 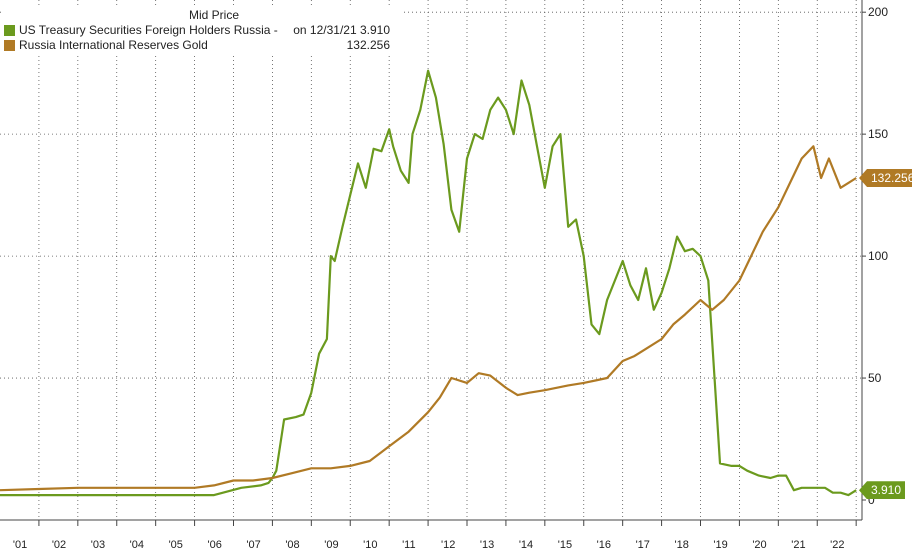 I want to click on x-tick-label-2018: '18, so click(x=681, y=545).